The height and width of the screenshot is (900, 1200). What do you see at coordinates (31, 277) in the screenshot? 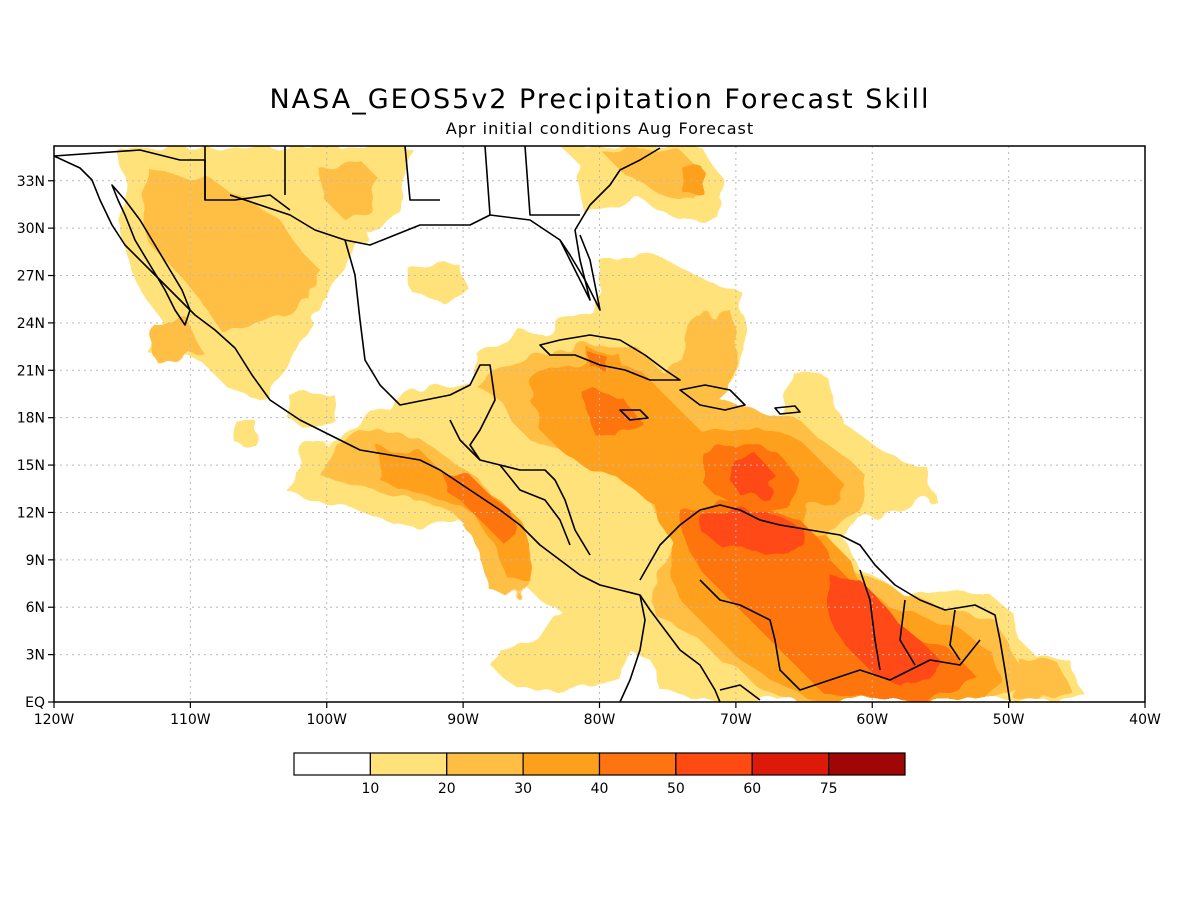
I see `lat-tick-label: 27N` at bounding box center [31, 277].